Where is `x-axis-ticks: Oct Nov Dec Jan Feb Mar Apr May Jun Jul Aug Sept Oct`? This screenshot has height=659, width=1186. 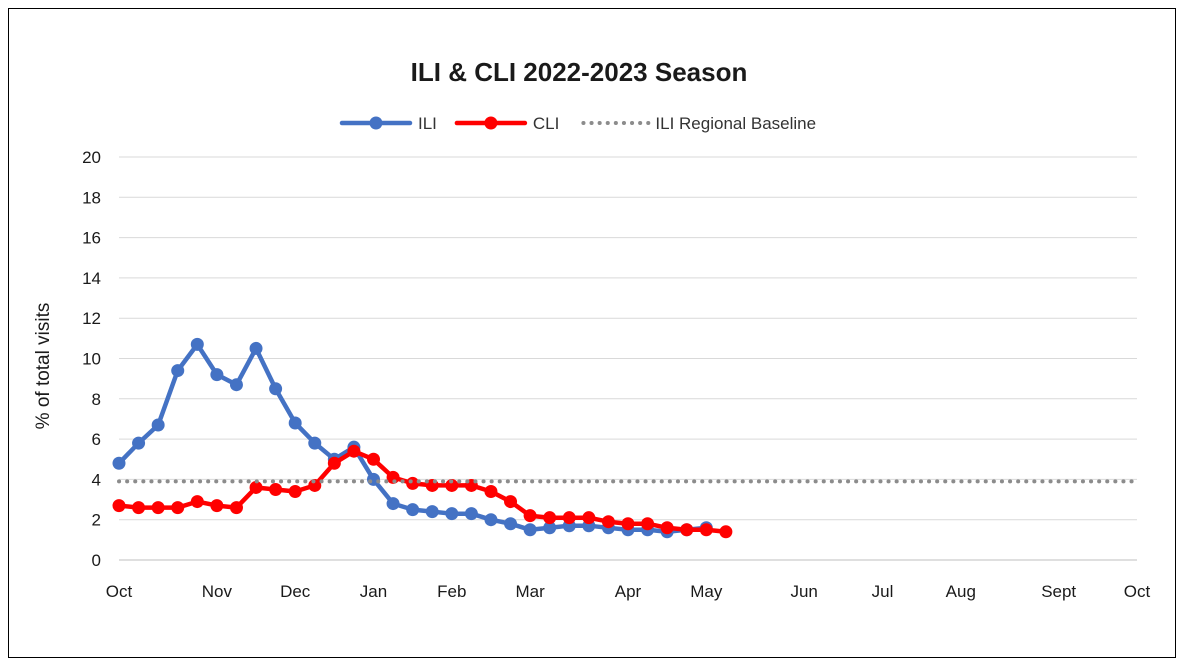 x-axis-ticks: Oct Nov Dec Jan Feb Mar Apr May Jun Jul Aug Sept Oct is located at coordinates (628, 591).